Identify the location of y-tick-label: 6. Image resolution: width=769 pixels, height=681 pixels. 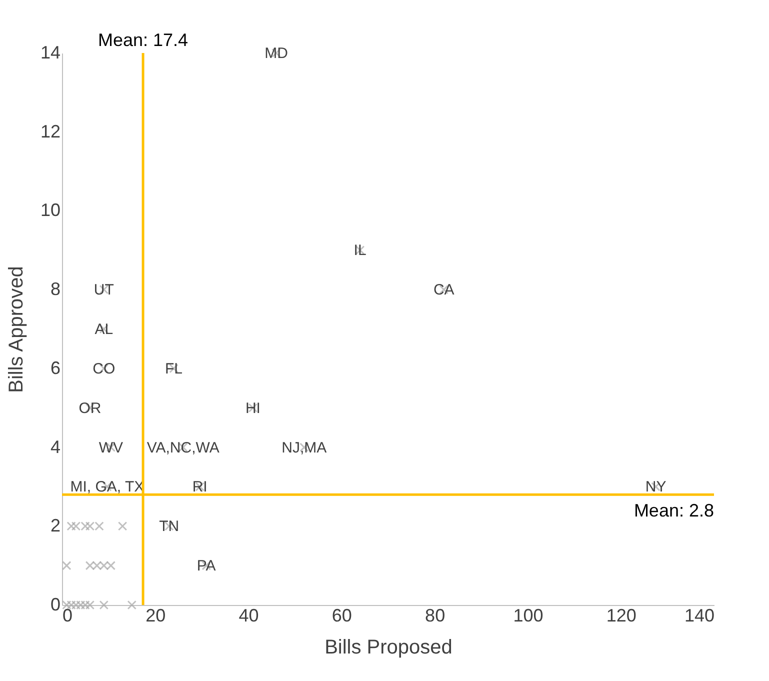
(55, 368).